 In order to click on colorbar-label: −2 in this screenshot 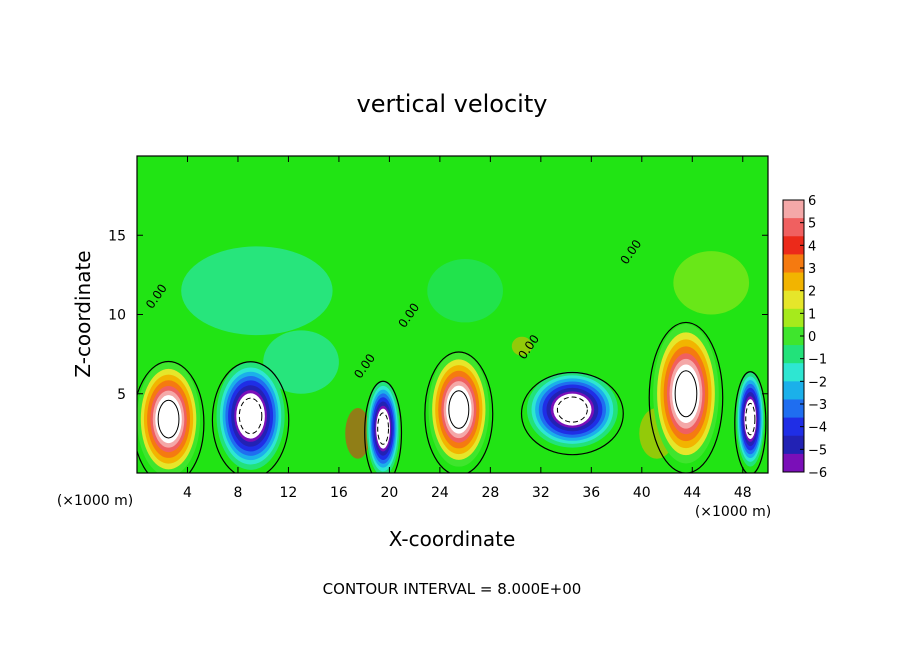, I will do `click(817, 382)`.